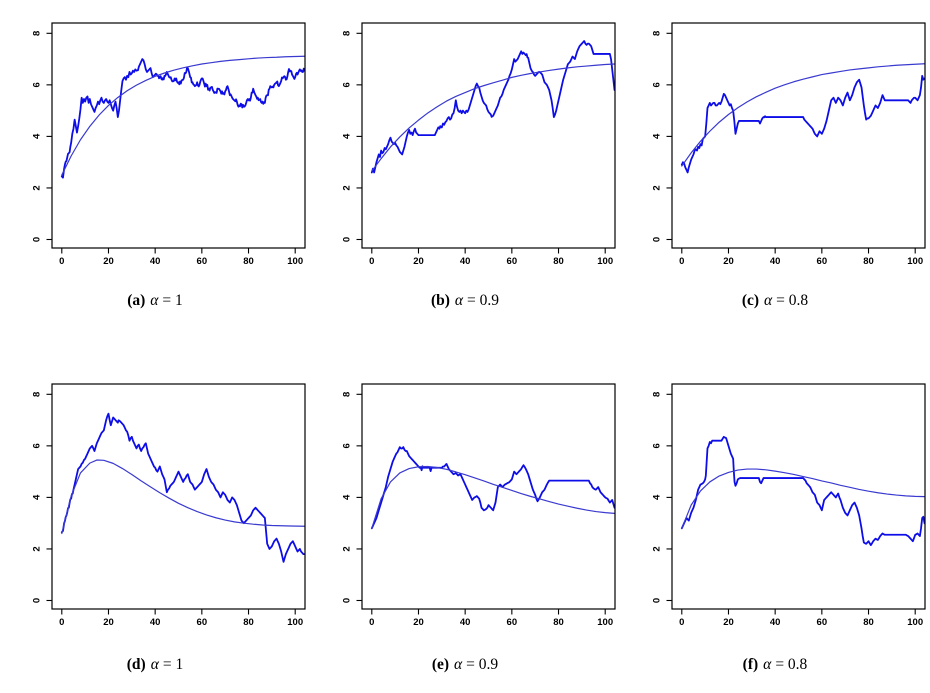 The width and height of the screenshot is (930, 693). What do you see at coordinates (440, 664) in the screenshot?
I see `caption-e-label: (e)` at bounding box center [440, 664].